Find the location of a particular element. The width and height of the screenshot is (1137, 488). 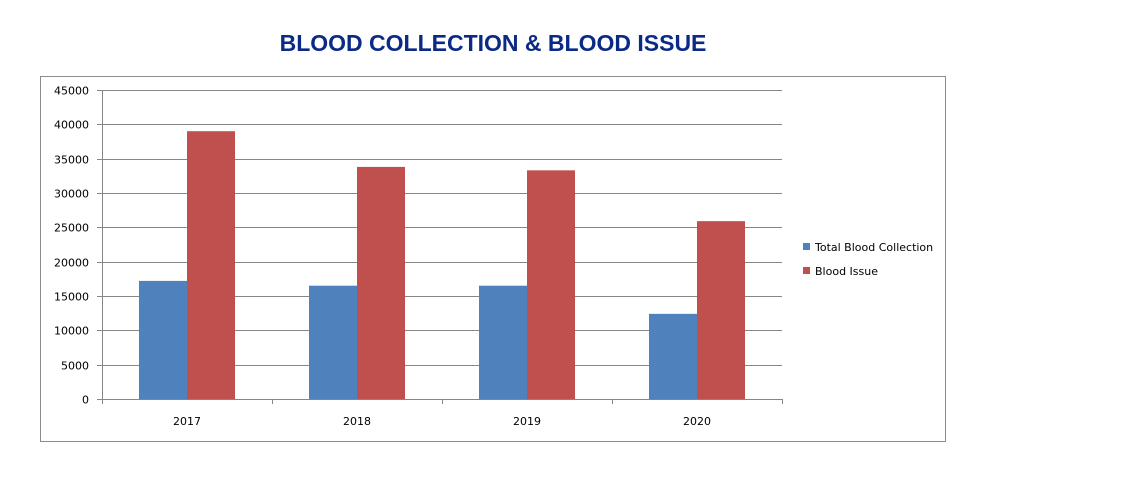

chart-title: BLOOD COLLECTION & BLOOD ISSUE is located at coordinates (493, 43).